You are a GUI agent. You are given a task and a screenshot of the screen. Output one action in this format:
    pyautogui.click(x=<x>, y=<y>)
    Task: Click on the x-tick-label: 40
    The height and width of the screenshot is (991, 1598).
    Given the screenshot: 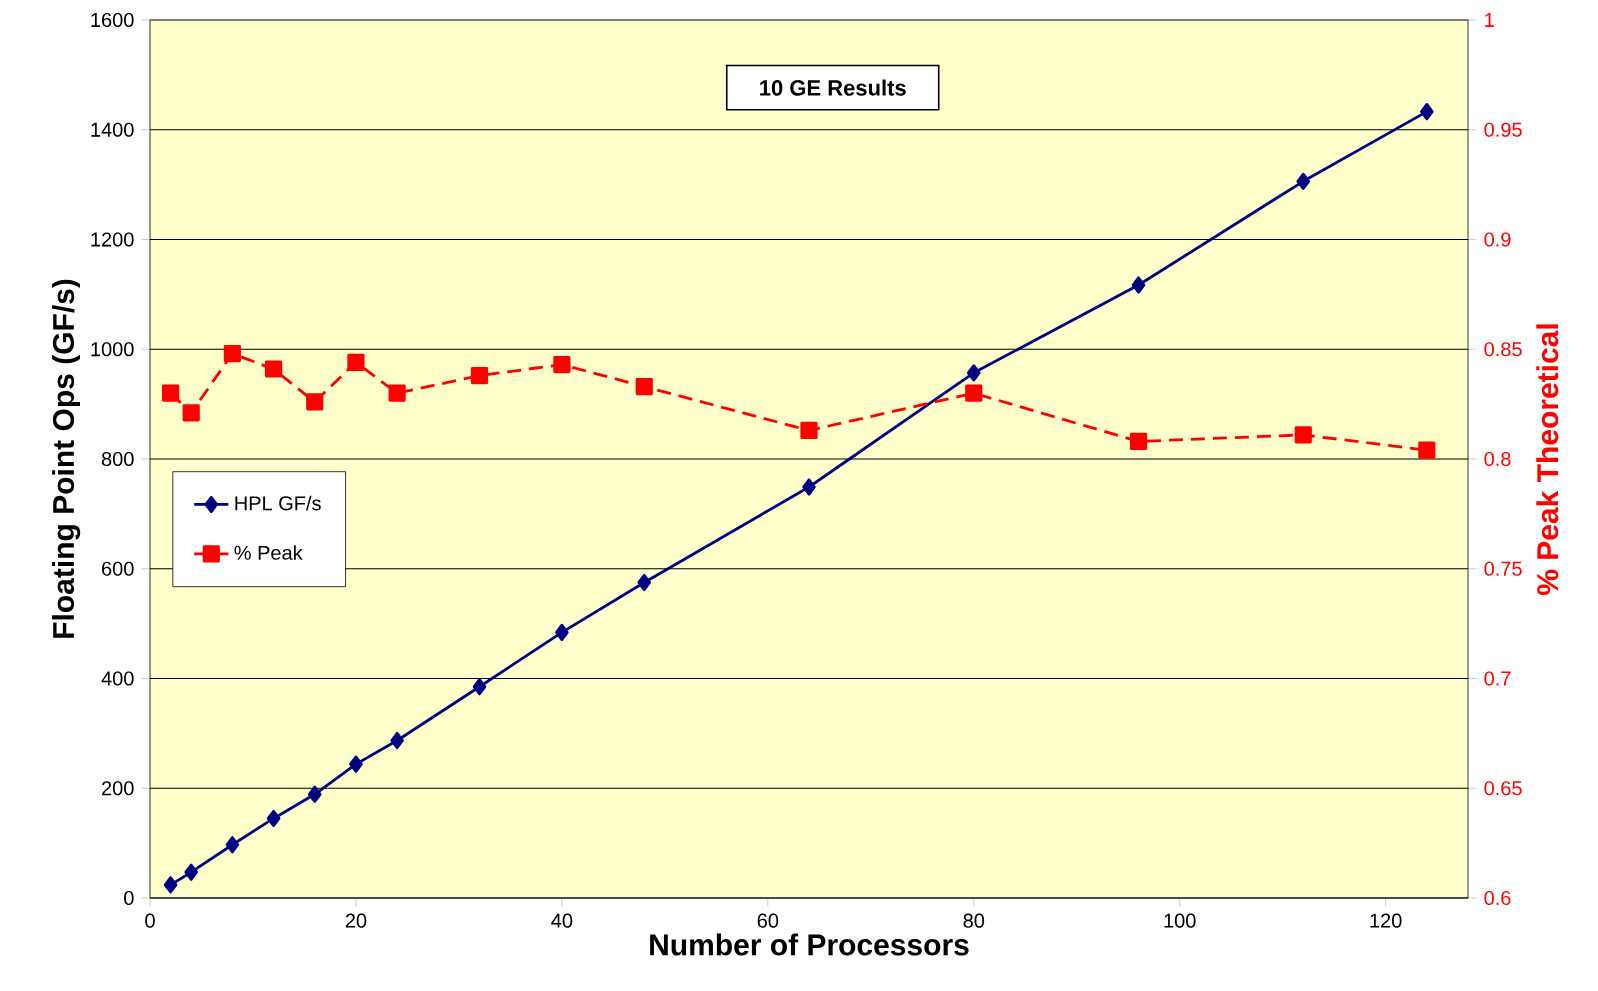 What is the action you would take?
    pyautogui.click(x=562, y=920)
    